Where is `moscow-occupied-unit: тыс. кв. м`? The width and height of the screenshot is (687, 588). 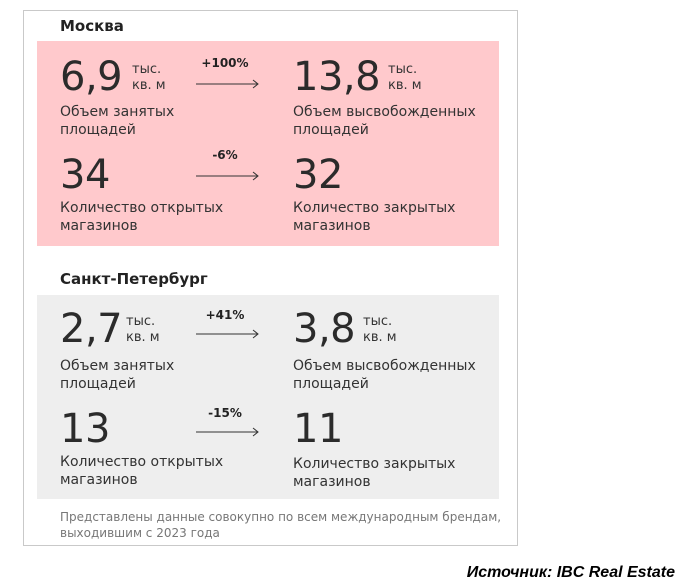
moscow-occupied-unit: тыс. кв. м is located at coordinates (149, 78).